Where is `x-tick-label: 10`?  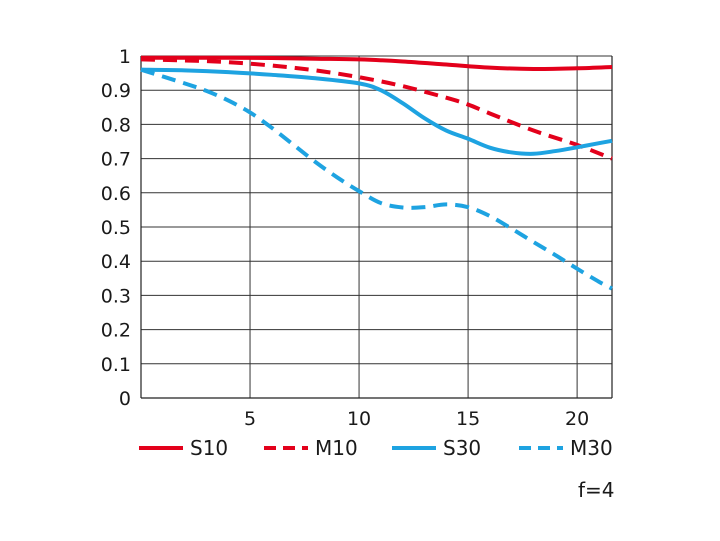
x-tick-label: 10 is located at coordinates (359, 419).